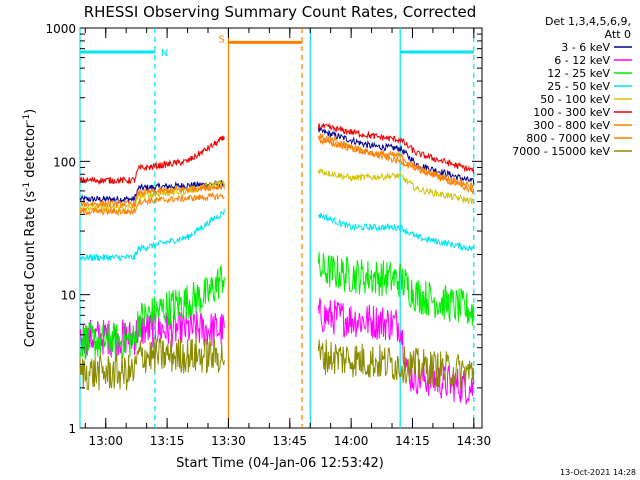  What do you see at coordinates (618, 34) in the screenshot?
I see `legend-header-line-2: Att 0` at bounding box center [618, 34].